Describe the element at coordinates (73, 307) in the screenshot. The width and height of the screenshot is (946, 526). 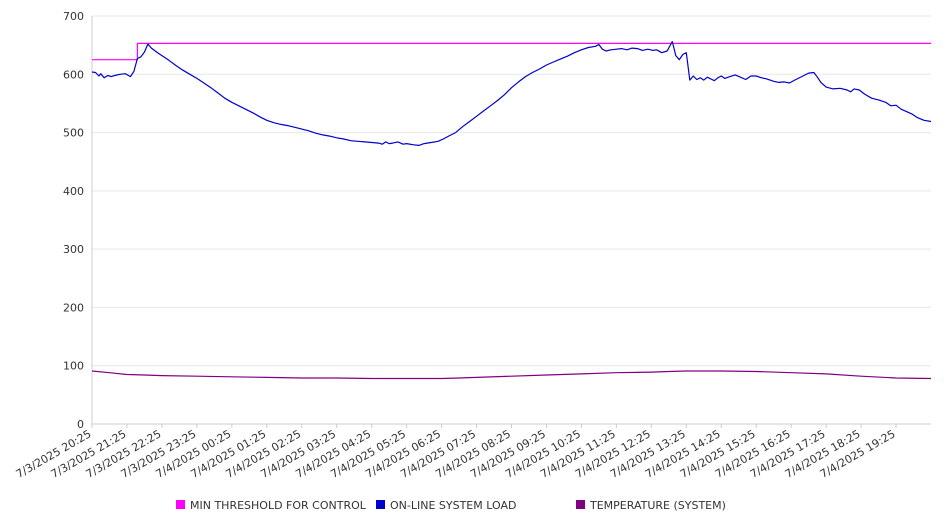
I see `y-tick-label: 200` at that location.